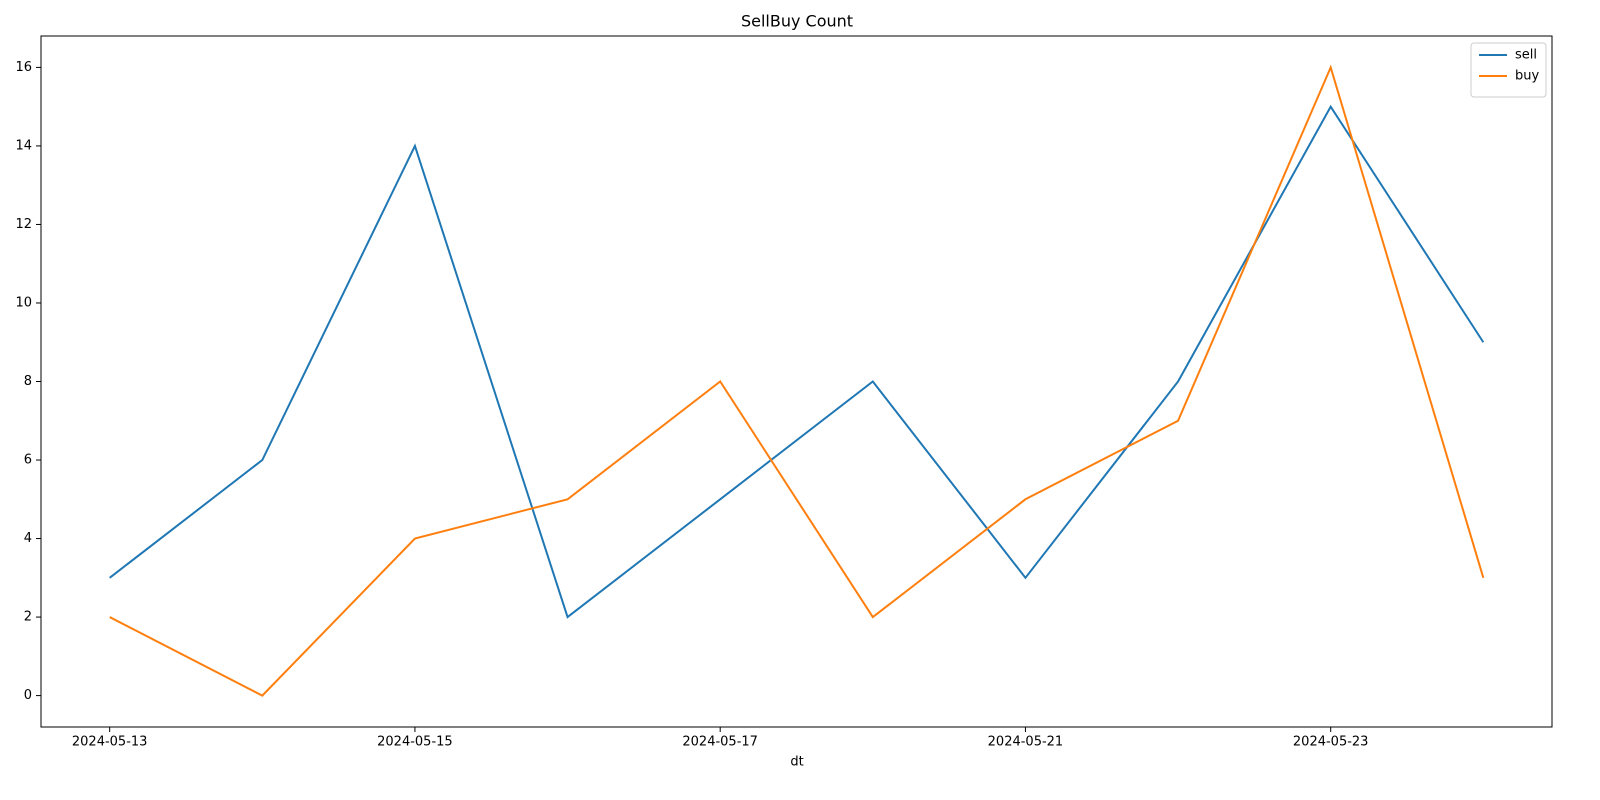  What do you see at coordinates (28, 460) in the screenshot?
I see `y-tick-label: 6` at bounding box center [28, 460].